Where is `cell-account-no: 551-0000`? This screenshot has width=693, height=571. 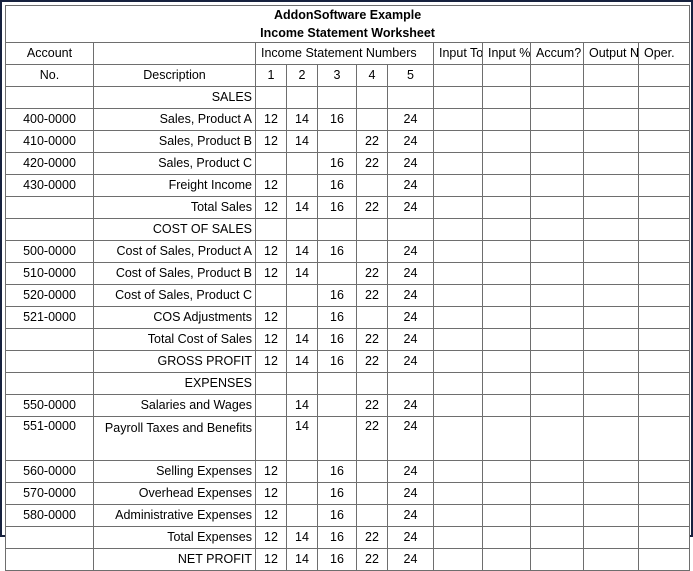 cell-account-no: 551-0000 is located at coordinates (49, 439).